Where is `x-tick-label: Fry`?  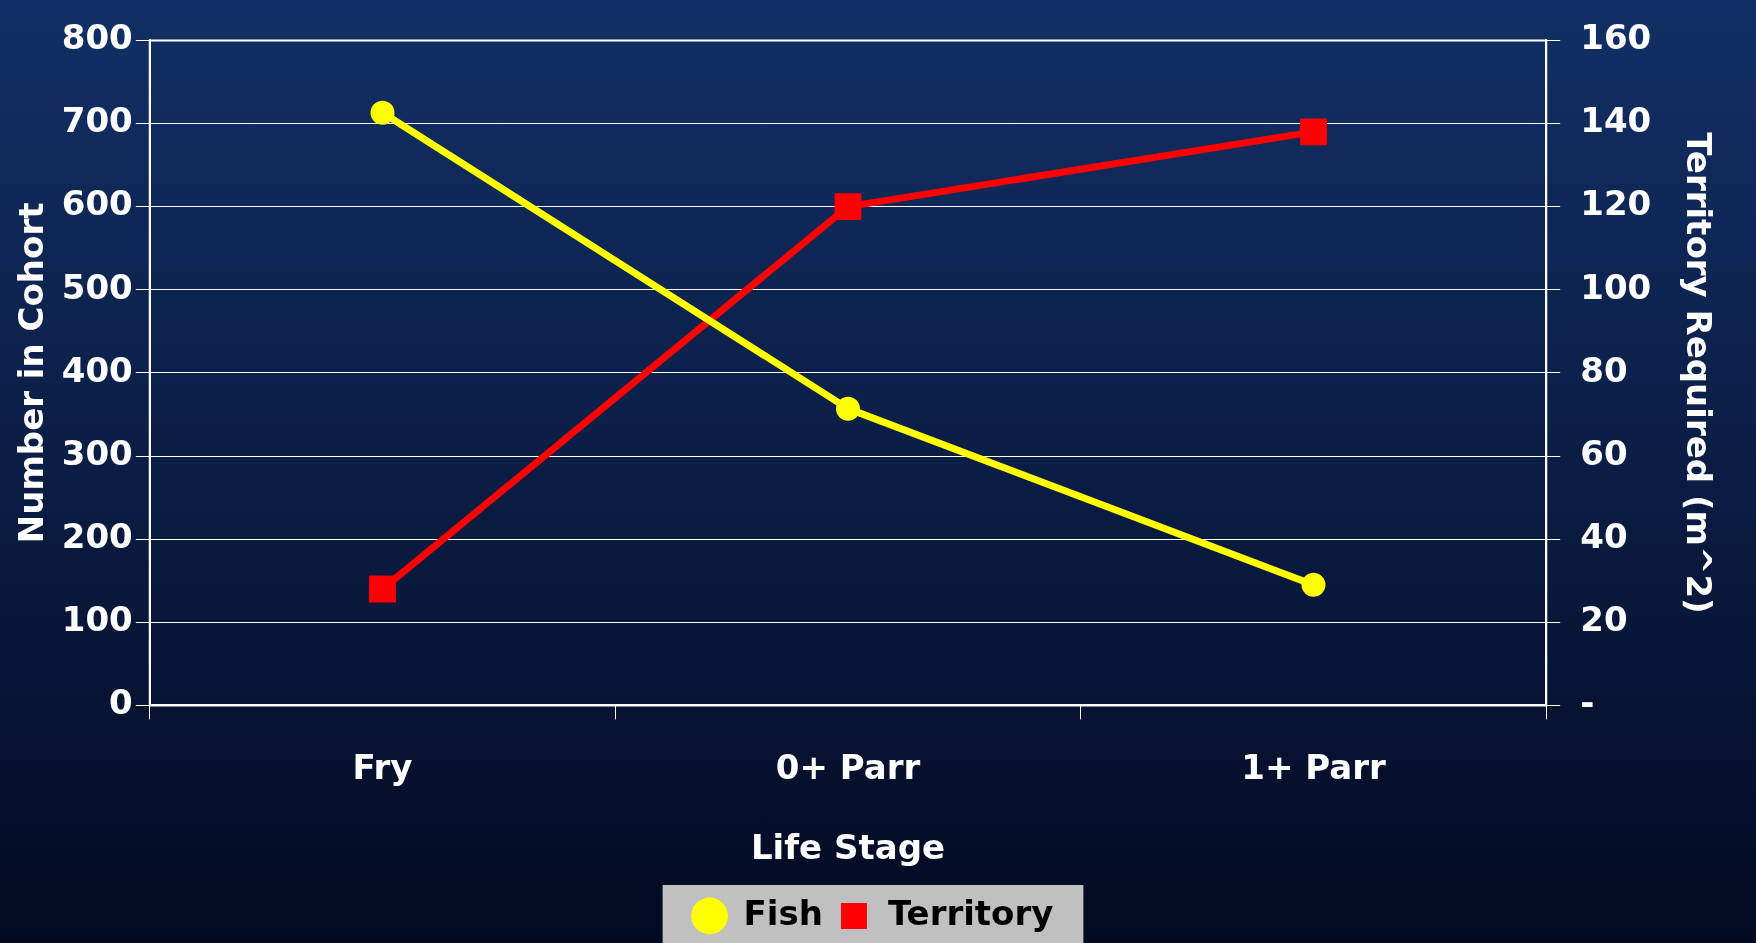 x-tick-label: Fry is located at coordinates (382, 766).